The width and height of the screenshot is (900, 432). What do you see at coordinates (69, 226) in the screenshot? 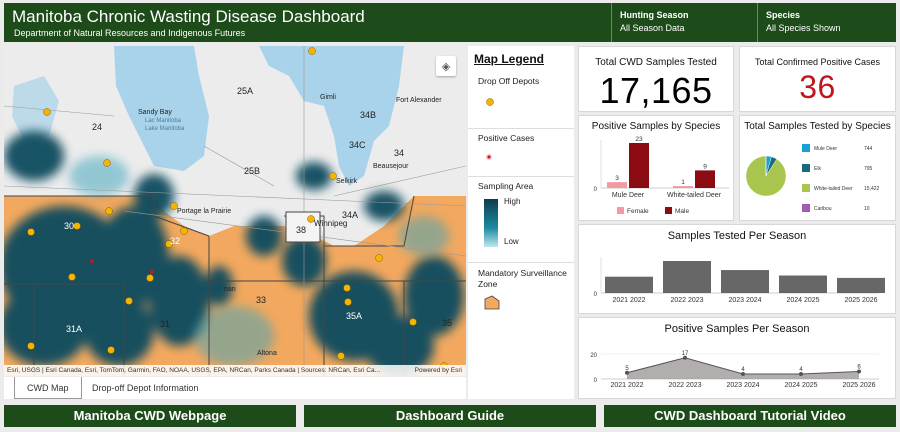
I see `map-label: 30` at bounding box center [69, 226].